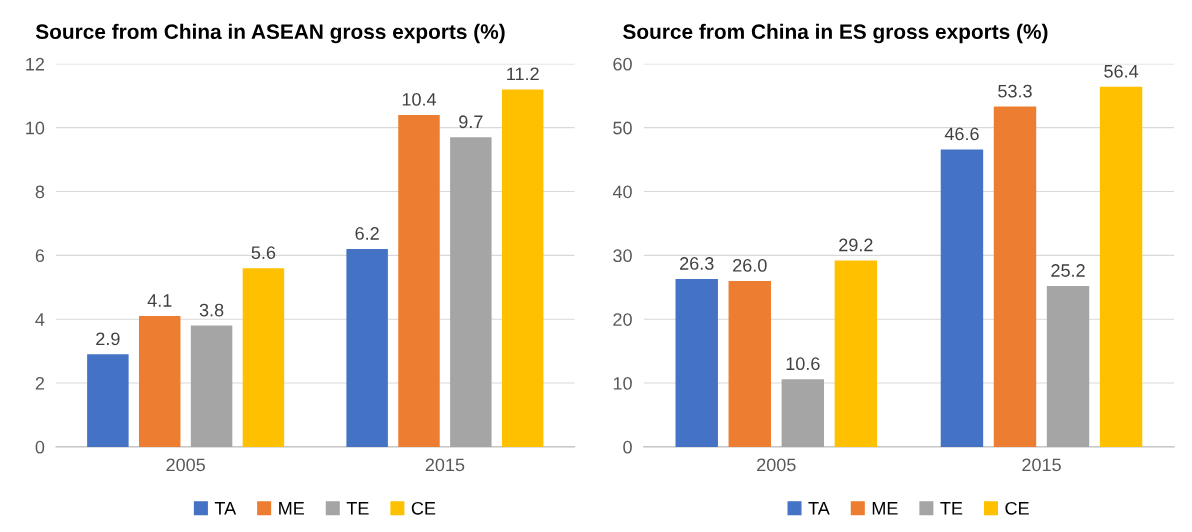  Describe the element at coordinates (622, 256) in the screenshot. I see `y-tick-label: 30` at that location.